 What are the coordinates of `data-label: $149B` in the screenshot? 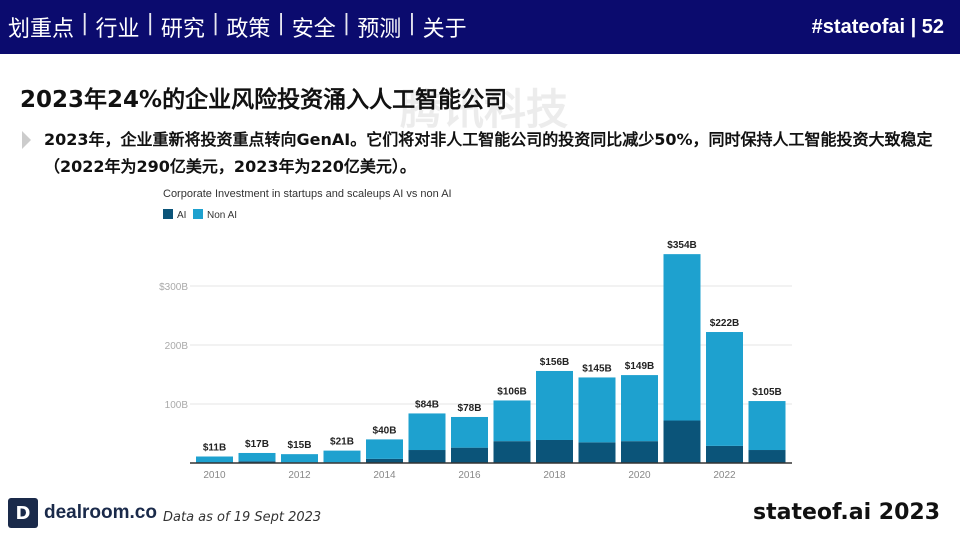 It's located at (639, 366).